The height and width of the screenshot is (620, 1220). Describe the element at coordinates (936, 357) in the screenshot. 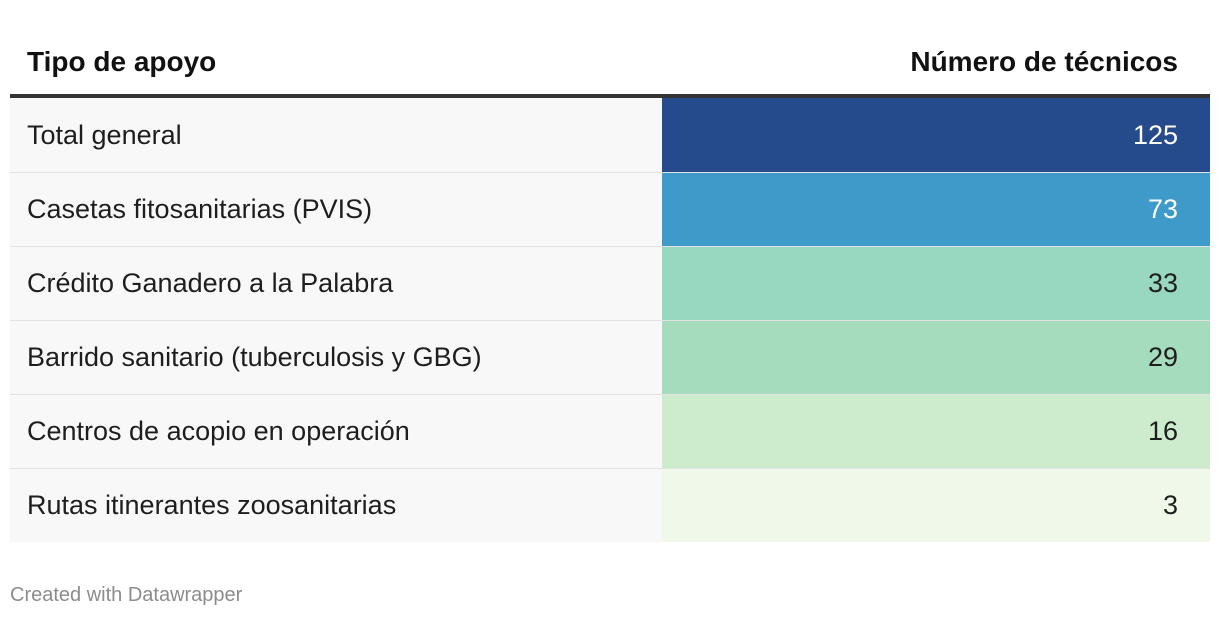

I see `row-value: 29` at that location.